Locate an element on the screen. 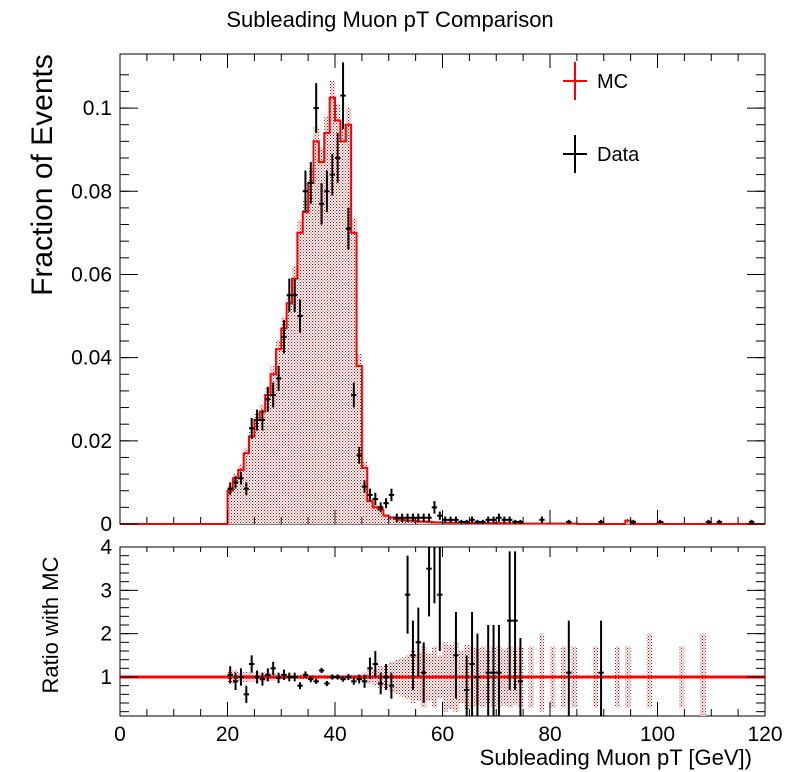 Image resolution: width=796 pixels, height=772 pixels. legend-entry-data: Data is located at coordinates (601, 154).